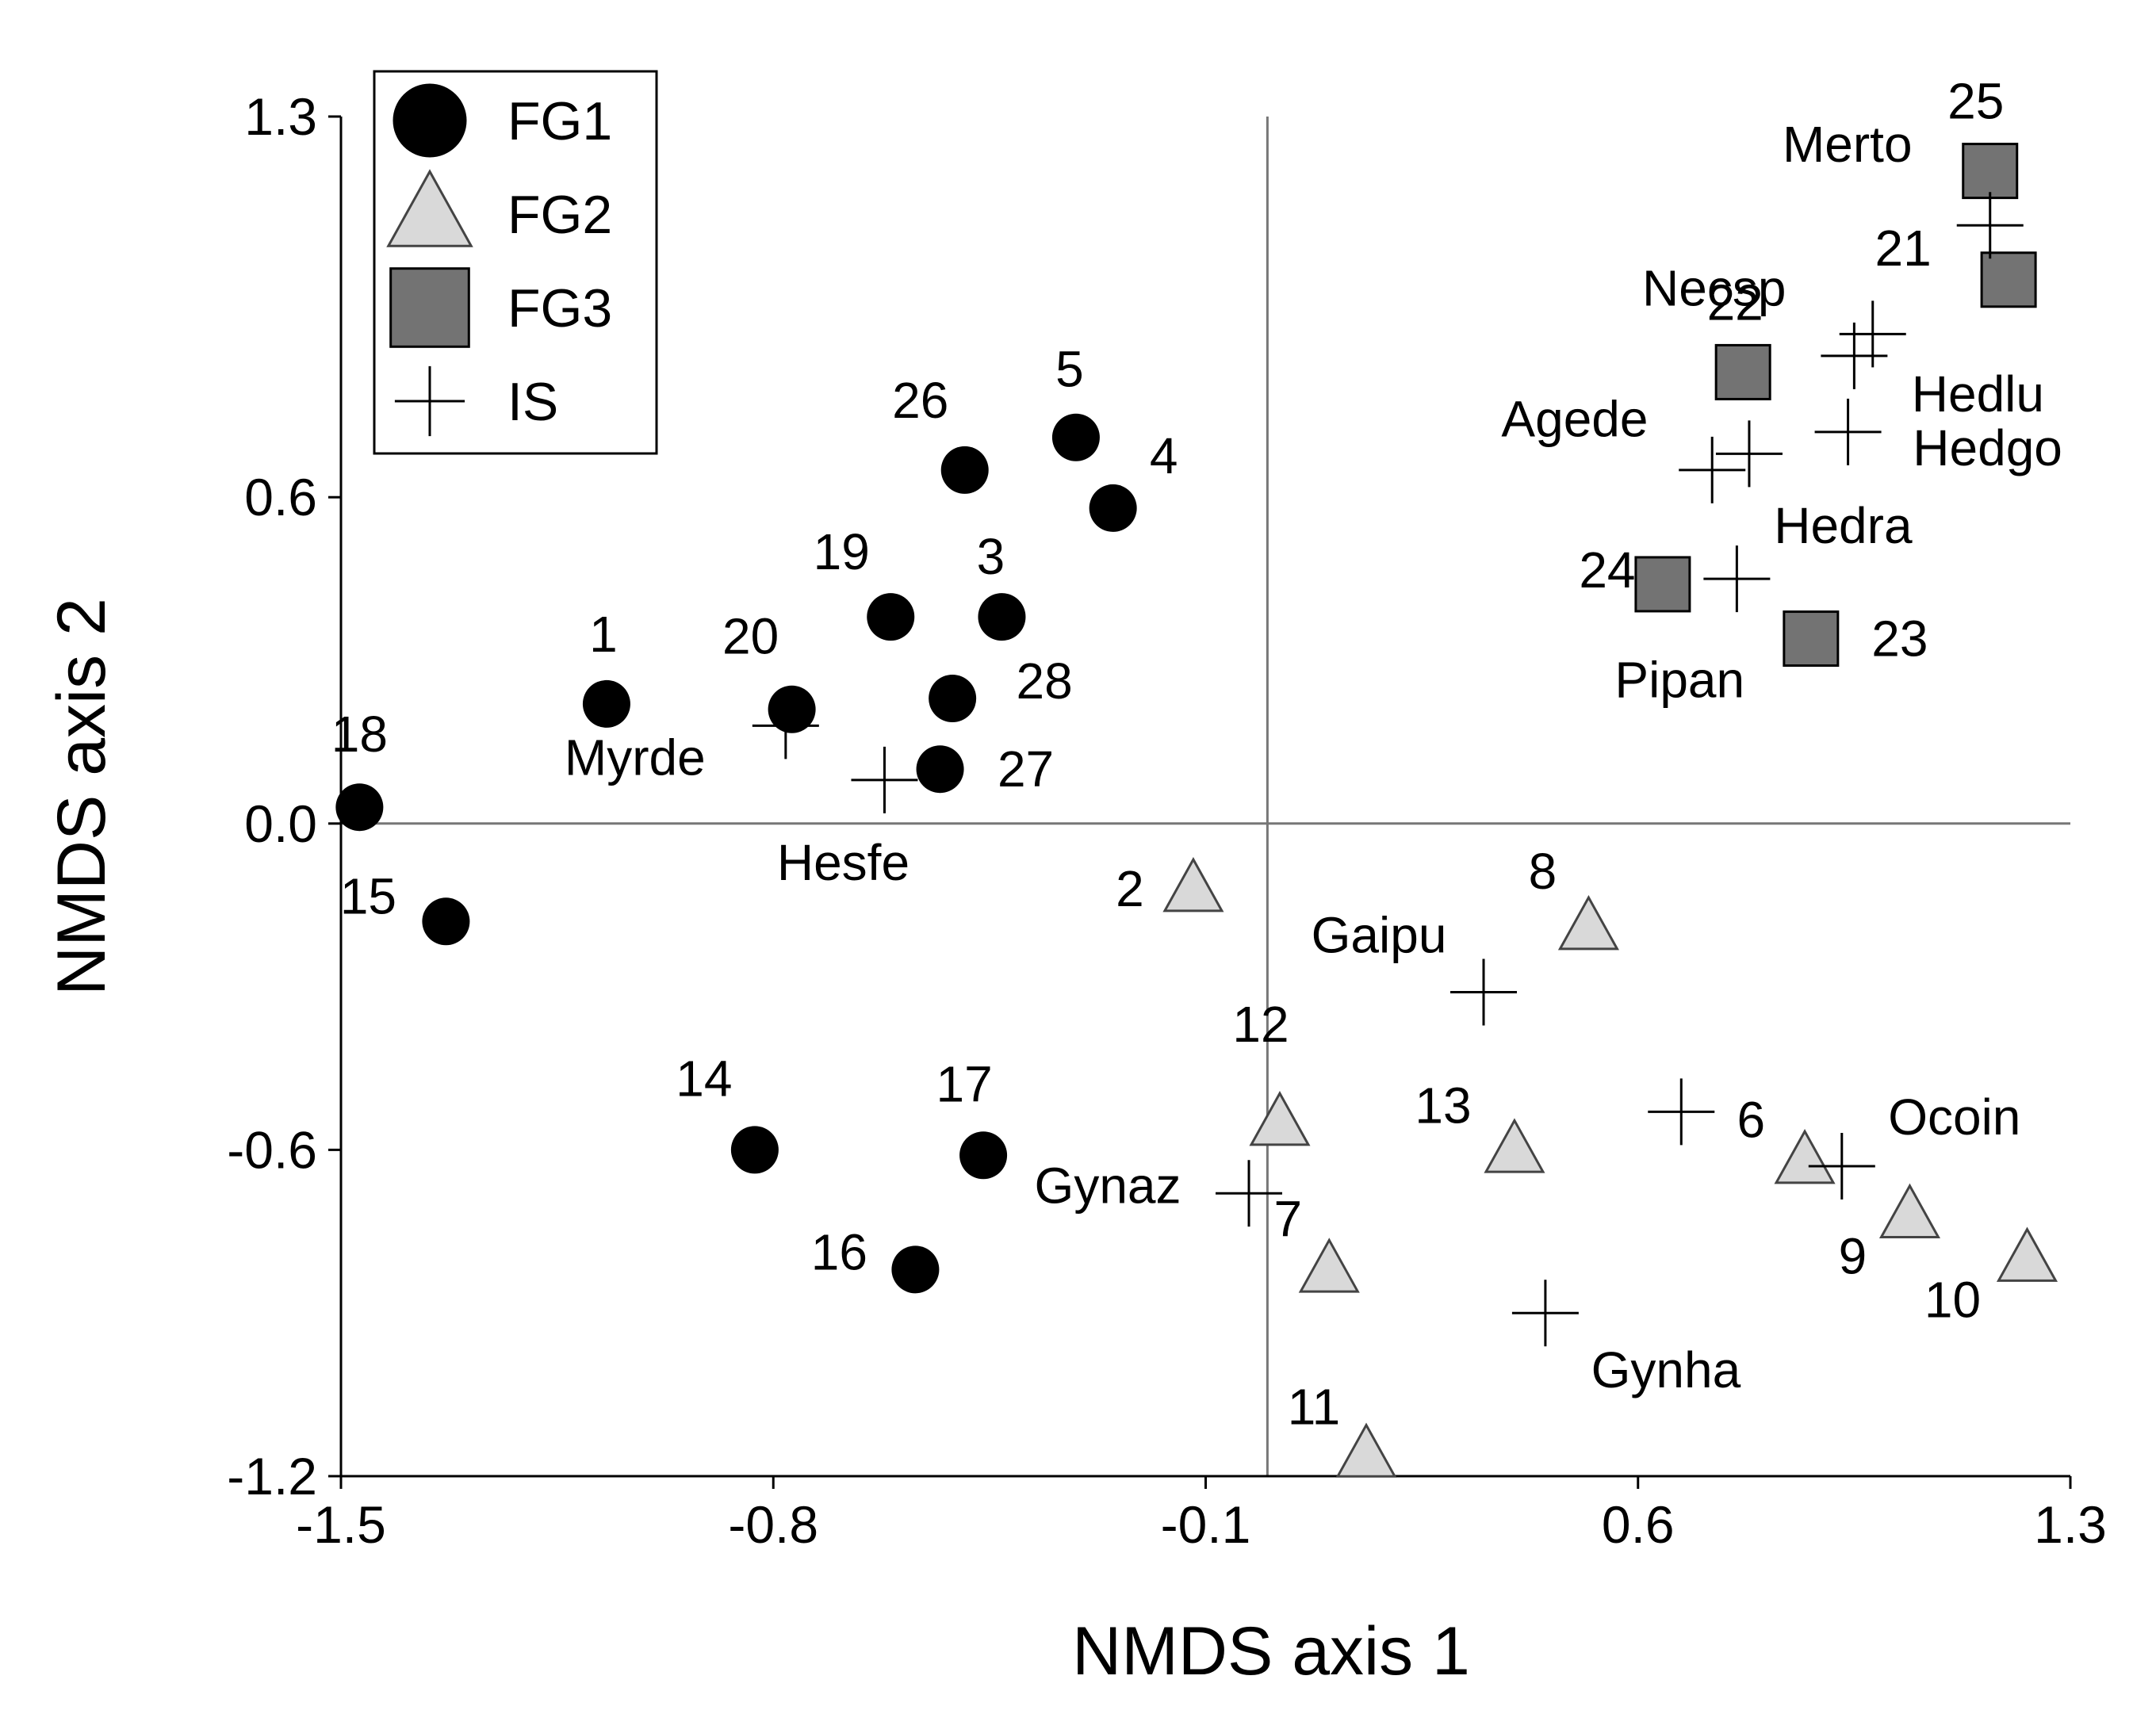 Image resolution: width=2156 pixels, height=1714 pixels. Describe the element at coordinates (1574, 419) in the screenshot. I see `species-label: Agede` at that location.